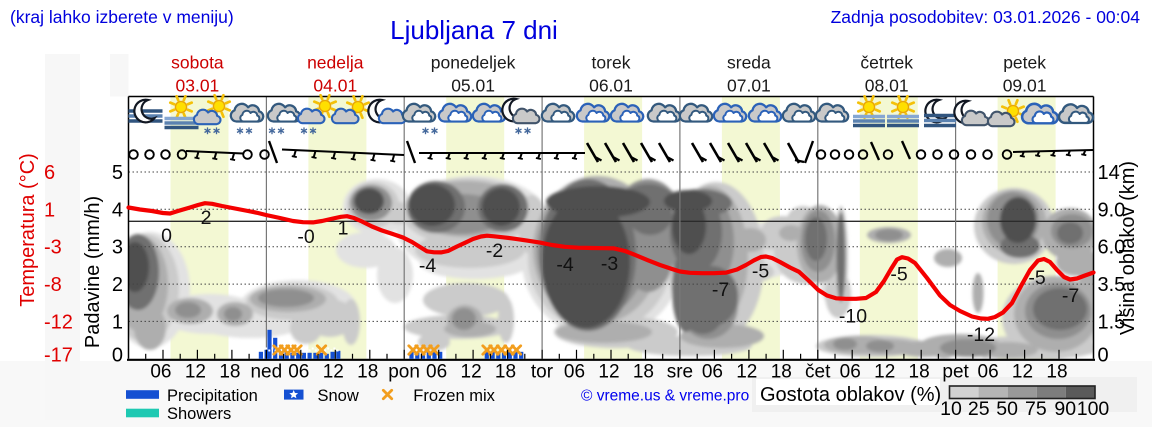  Describe the element at coordinates (28, 230) in the screenshot. I see `svg-text: Temperatura (°C)` at that location.